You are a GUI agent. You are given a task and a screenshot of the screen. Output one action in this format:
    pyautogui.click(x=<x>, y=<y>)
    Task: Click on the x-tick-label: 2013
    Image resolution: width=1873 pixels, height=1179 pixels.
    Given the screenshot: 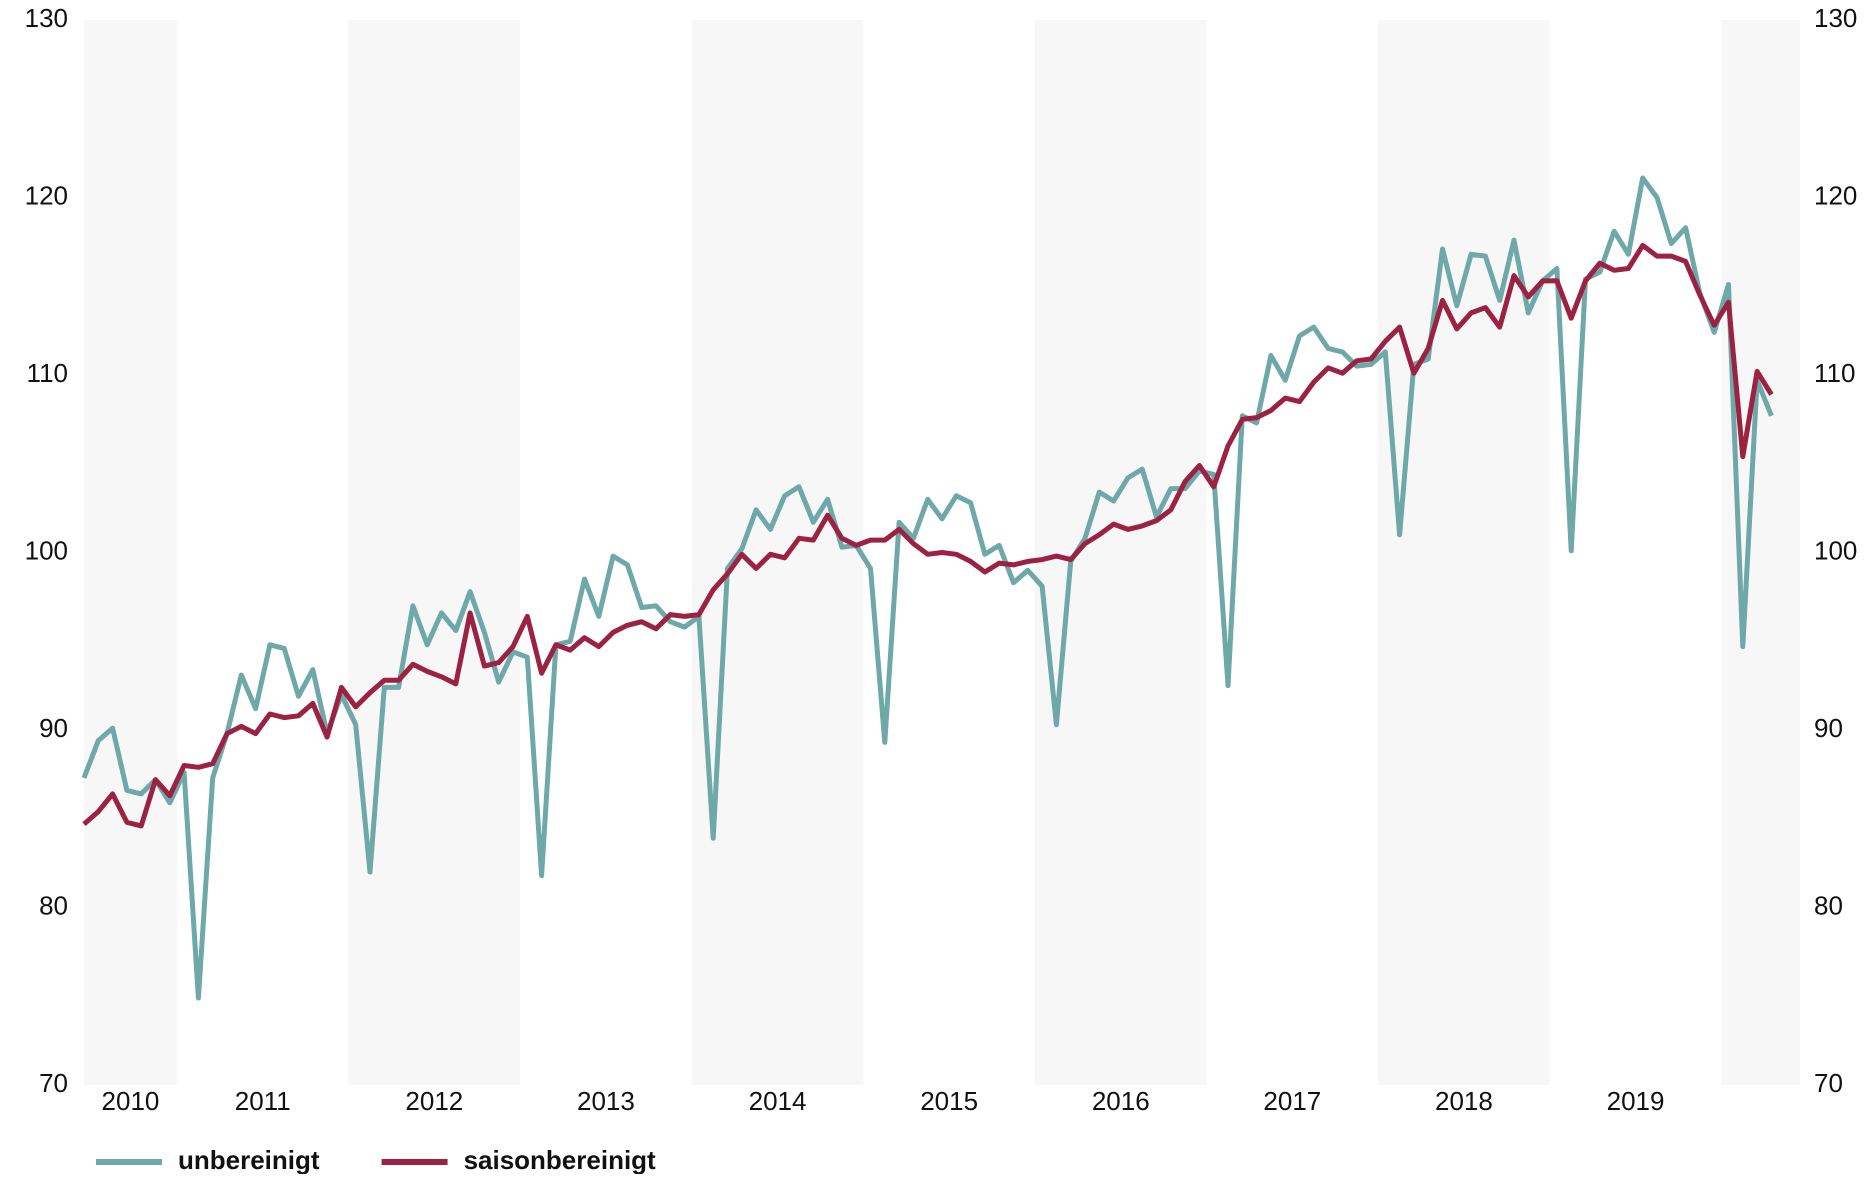 What is the action you would take?
    pyautogui.click(x=606, y=1101)
    